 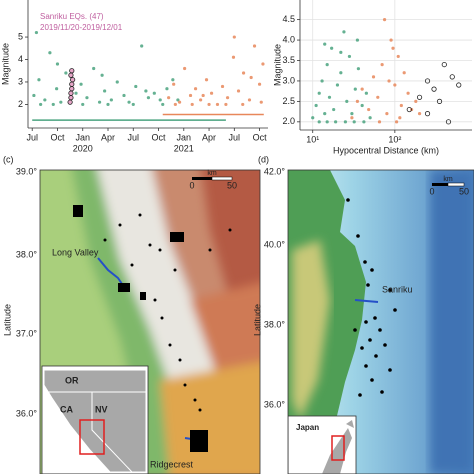 What do you see at coordinates (27, 333) in the screenshot?
I see `lat-label: 37.0°` at bounding box center [27, 333].